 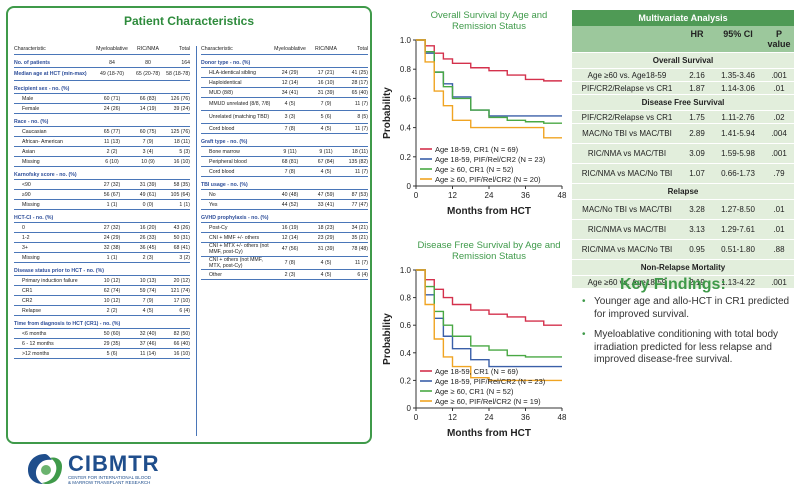 I want to click on row-label: MUD (8/8), so click(x=221, y=92).